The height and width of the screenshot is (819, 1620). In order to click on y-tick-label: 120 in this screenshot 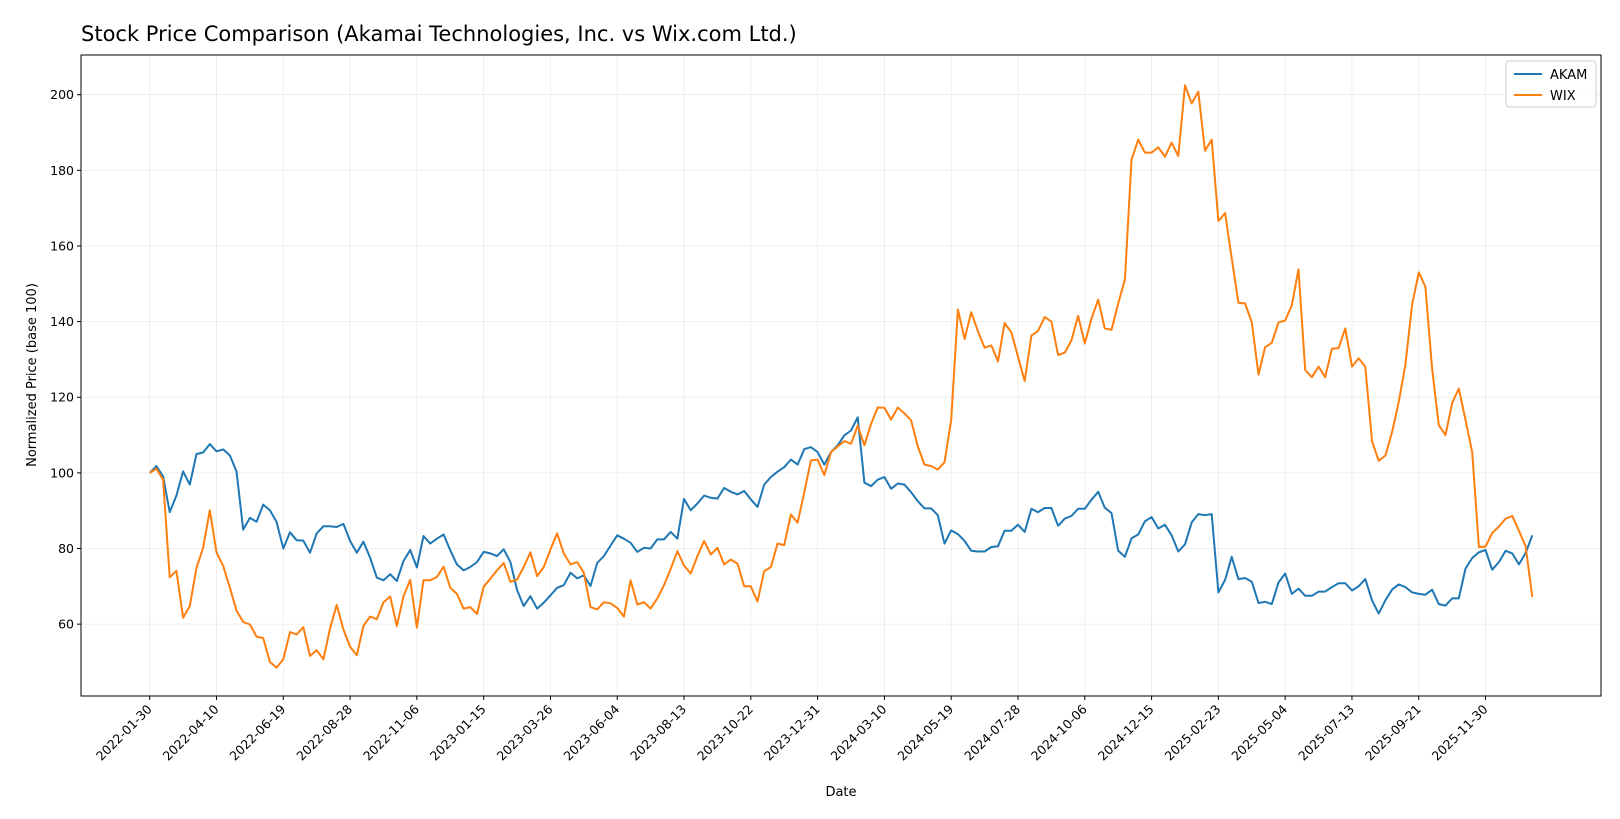, I will do `click(62, 397)`.